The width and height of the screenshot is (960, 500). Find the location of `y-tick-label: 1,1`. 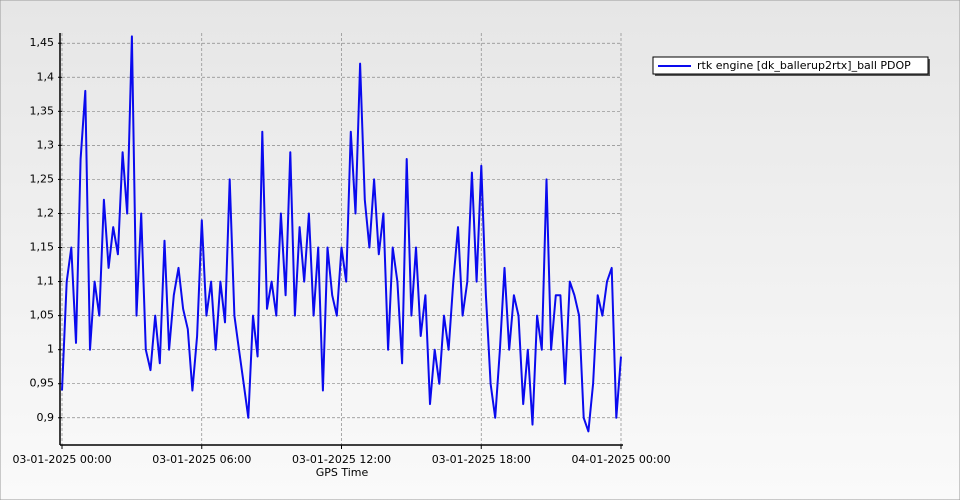

y-tick-label: 1,1 is located at coordinates (46, 281).